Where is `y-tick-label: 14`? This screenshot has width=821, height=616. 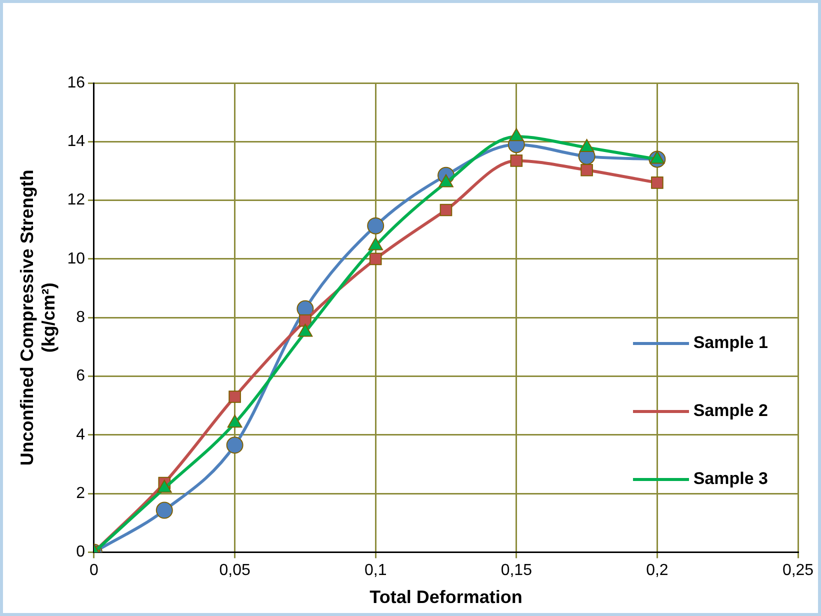
y-tick-label: 14 is located at coordinates (76, 141).